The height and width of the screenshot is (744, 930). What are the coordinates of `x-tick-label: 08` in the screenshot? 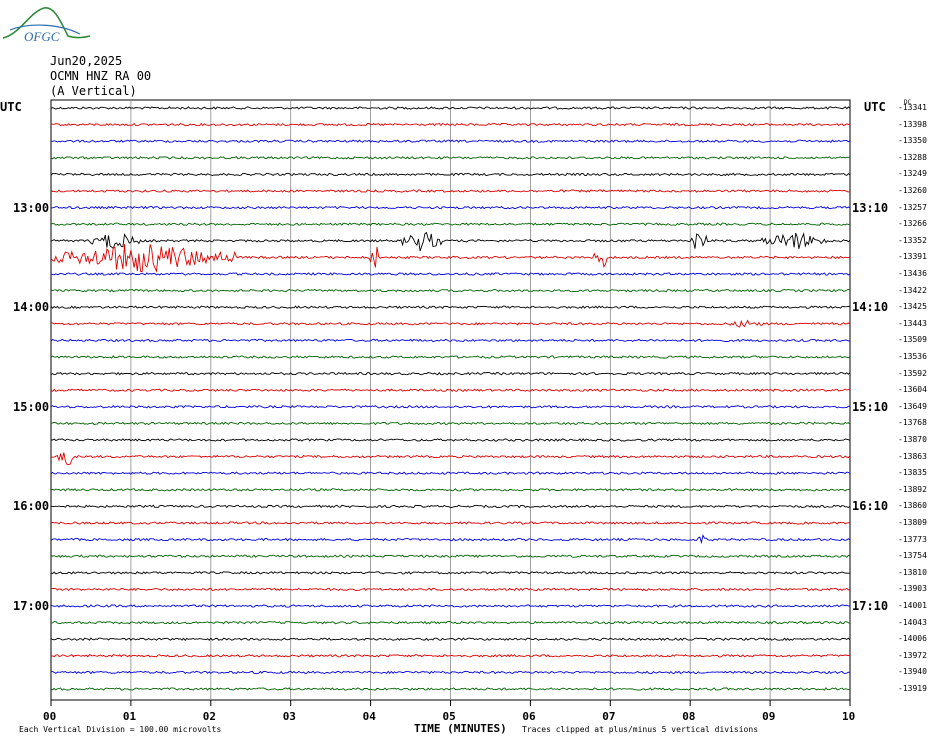 It's located at (689, 716).